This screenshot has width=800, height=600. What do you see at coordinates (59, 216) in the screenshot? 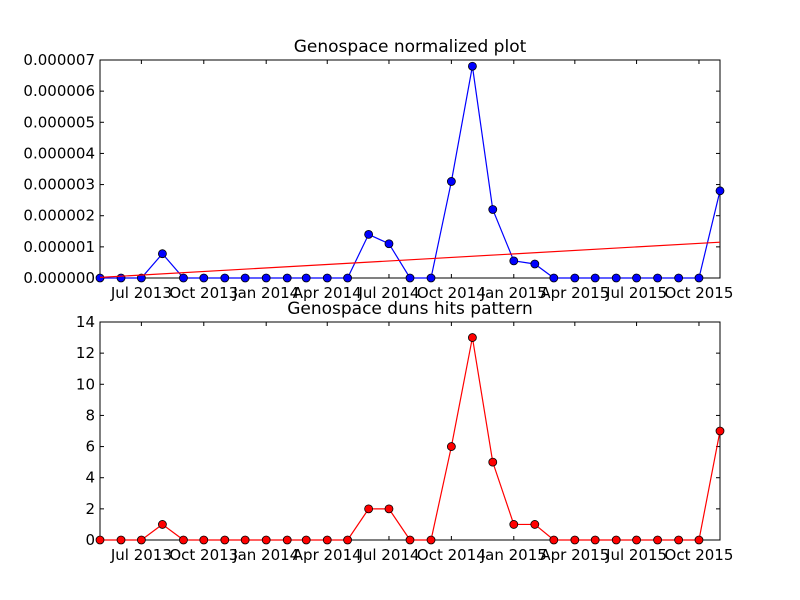
I see `y-tick-label: 0.000002` at bounding box center [59, 216].